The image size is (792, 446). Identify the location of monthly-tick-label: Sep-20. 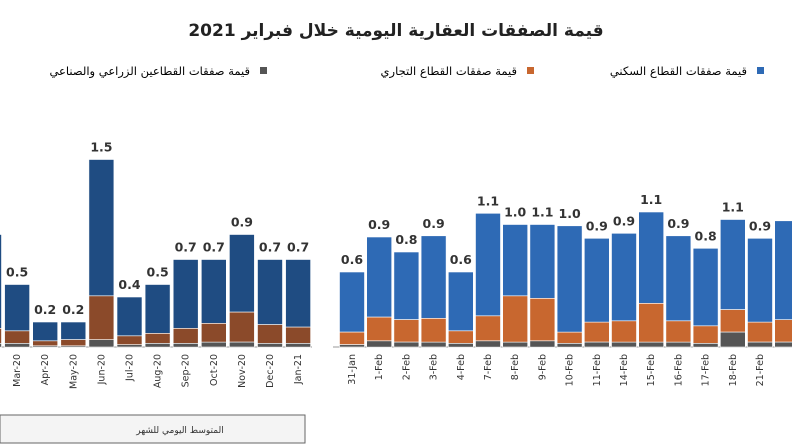
(186, 370).